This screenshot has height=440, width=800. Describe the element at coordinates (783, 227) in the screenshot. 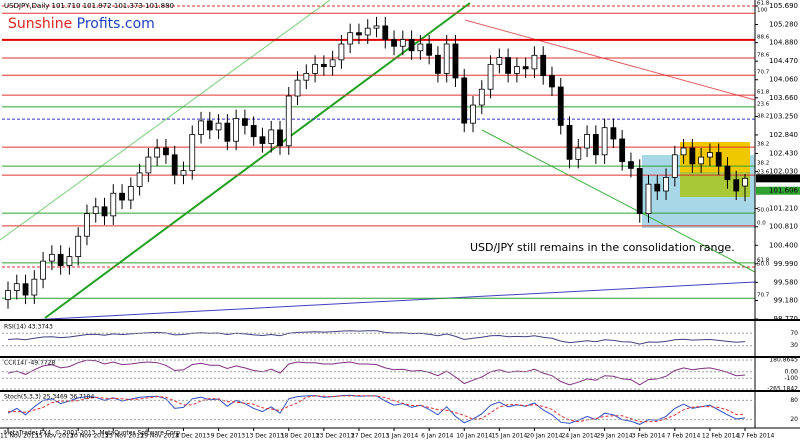

I see `y-tick-label: 100.810` at that location.